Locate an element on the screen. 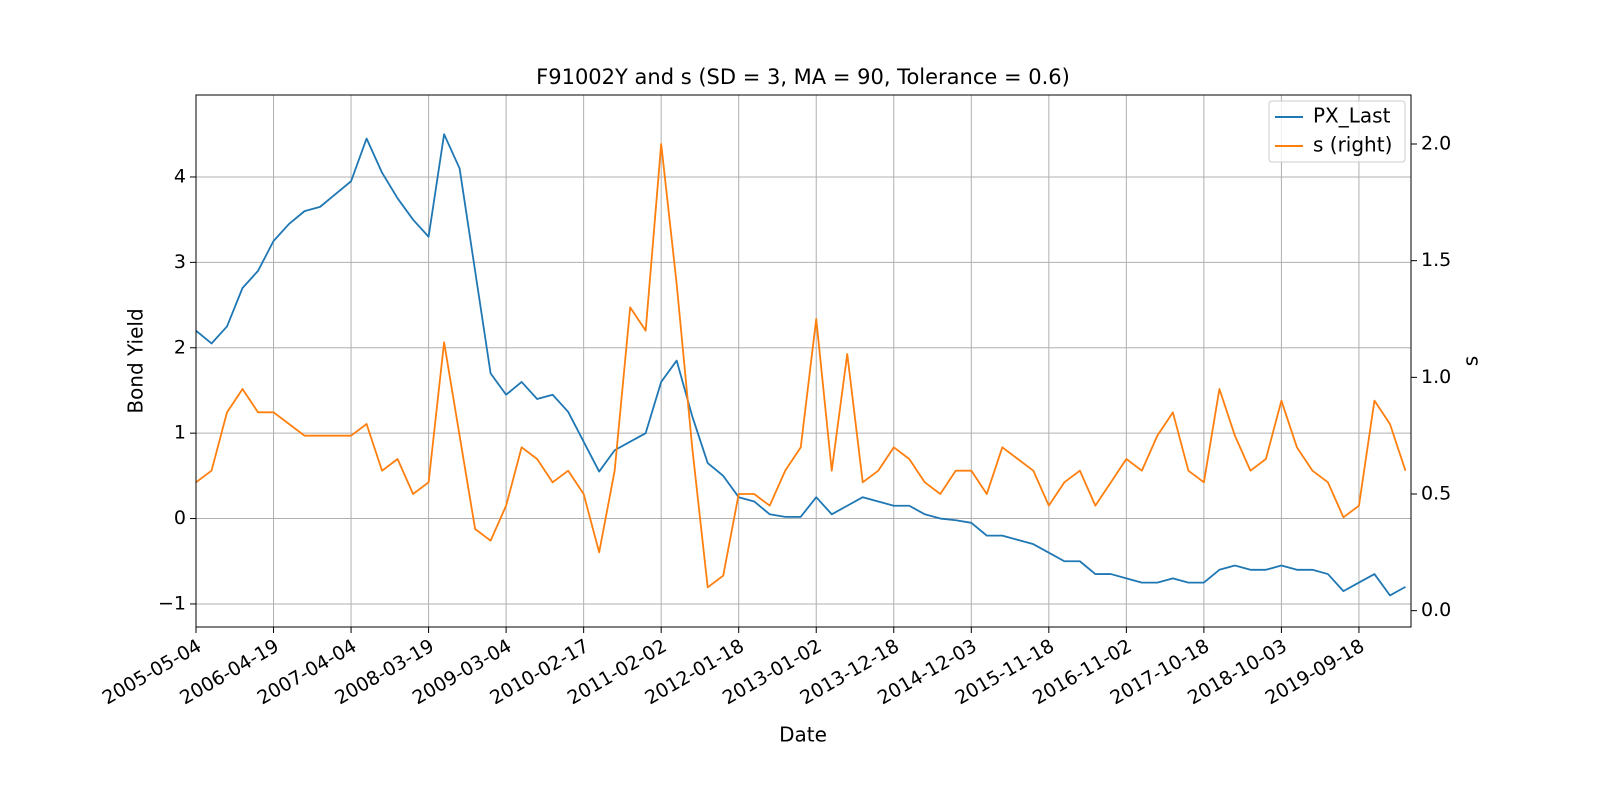 The image size is (1600, 800). y2-tick-label: 2.0 is located at coordinates (1436, 144).